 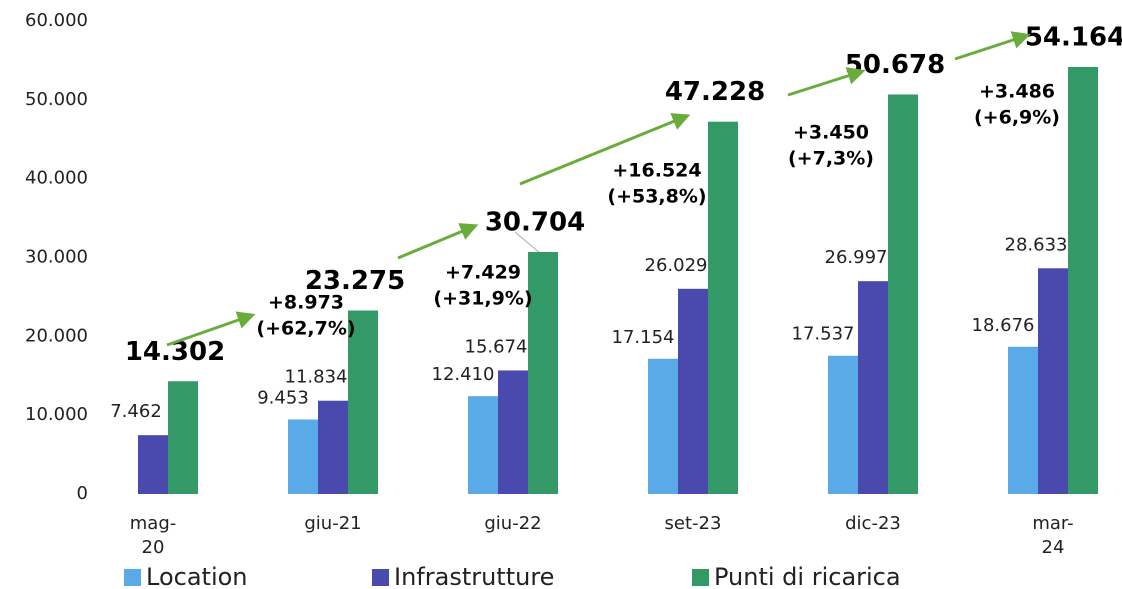 I want to click on x-tick-label: mag-20, so click(x=153, y=535).